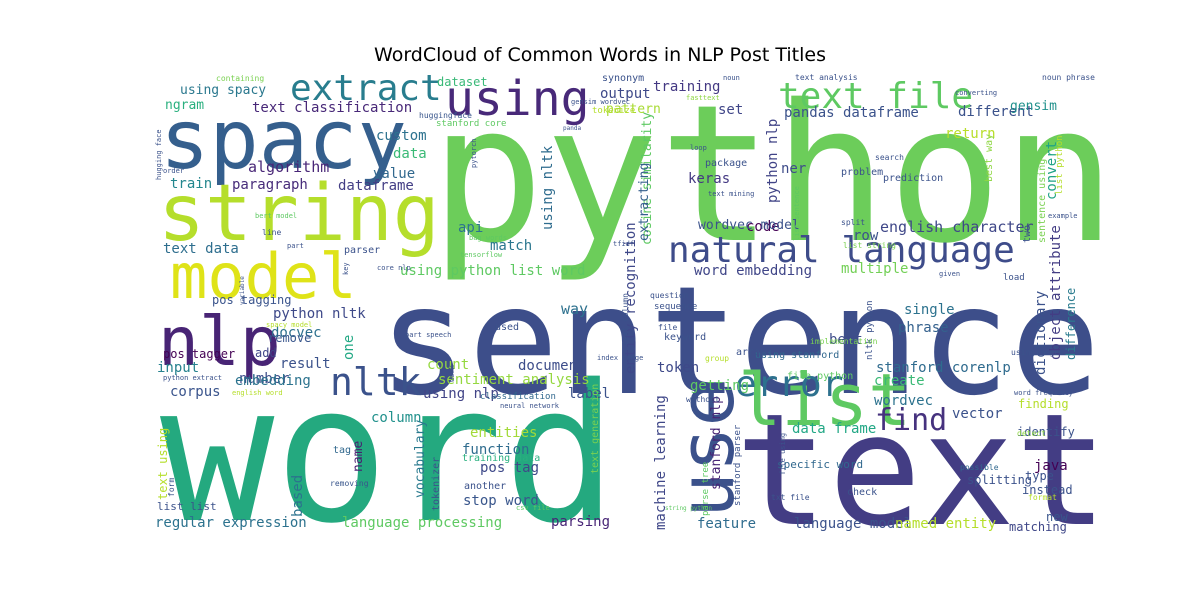 Image resolution: width=1200 pixels, height=600 pixels. Describe the element at coordinates (731, 78) in the screenshot. I see `word-noun: noun` at that location.